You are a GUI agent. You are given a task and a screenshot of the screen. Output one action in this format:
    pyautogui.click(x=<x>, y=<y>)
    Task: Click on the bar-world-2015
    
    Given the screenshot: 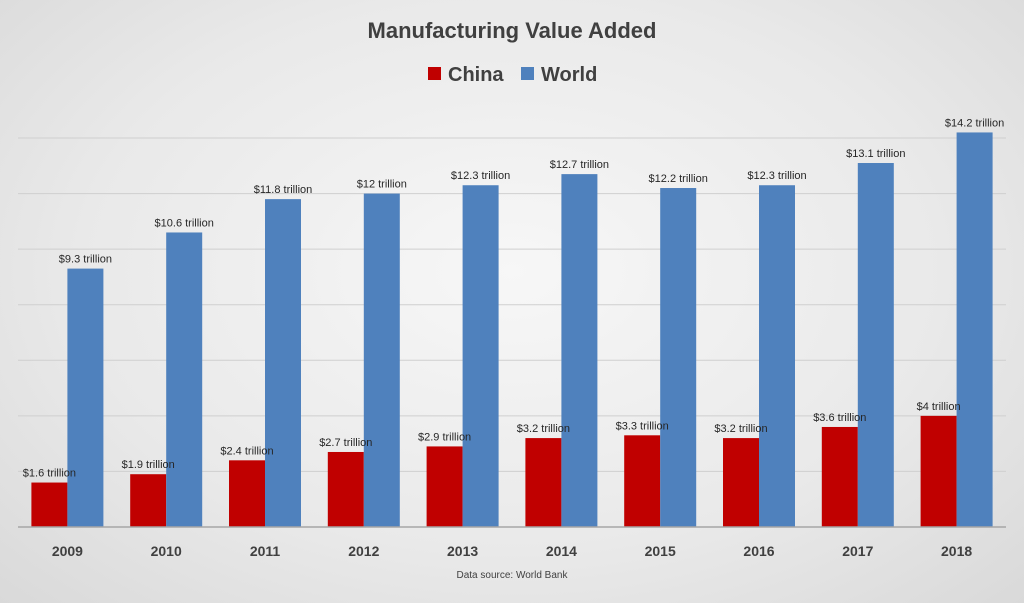 What is the action you would take?
    pyautogui.click(x=678, y=357)
    